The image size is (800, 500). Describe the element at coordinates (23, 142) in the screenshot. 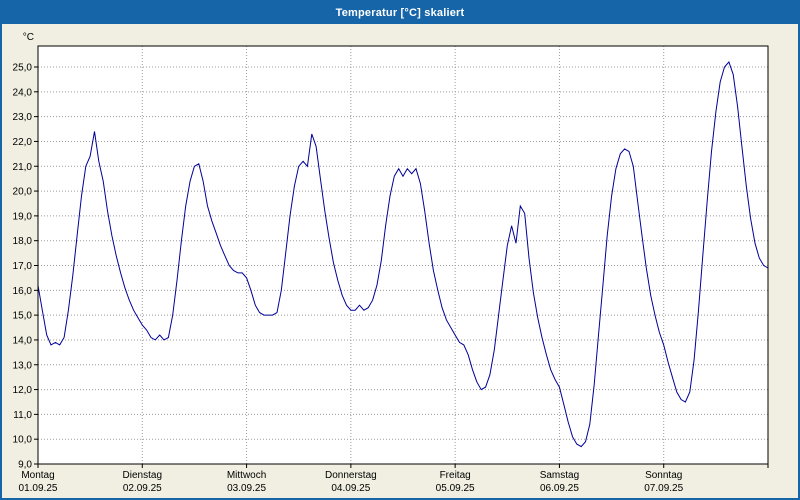

I see `y-tick-label: 22,0` at that location.